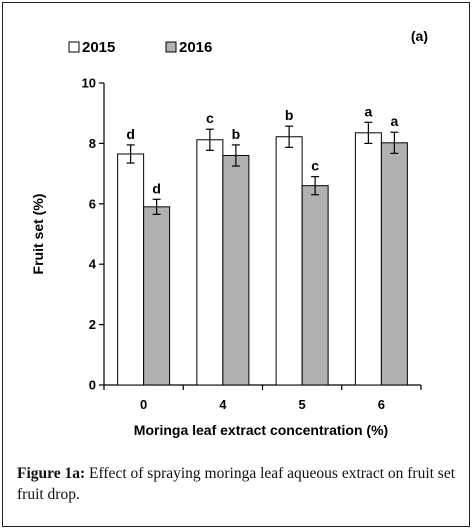 Image resolution: width=474 pixels, height=531 pixels. I want to click on significance-letter-2016-6: a, so click(394, 121).